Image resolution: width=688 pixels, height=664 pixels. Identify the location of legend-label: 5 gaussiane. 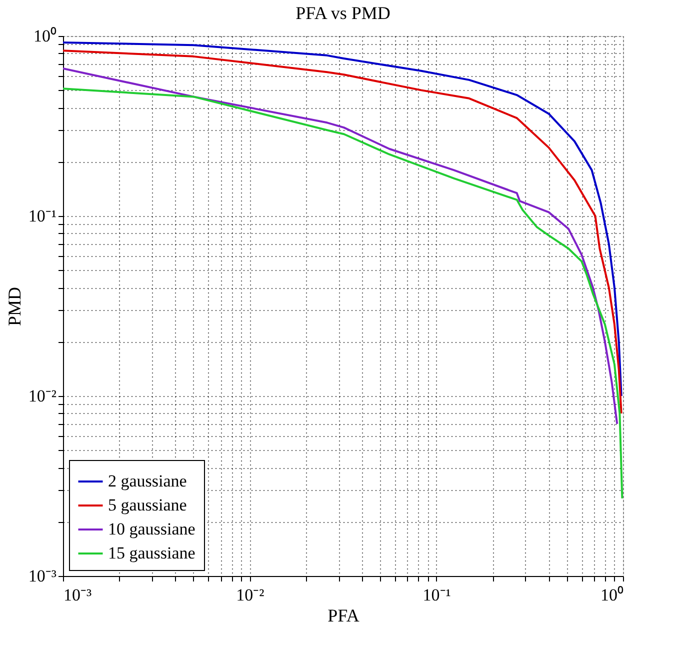
(147, 505).